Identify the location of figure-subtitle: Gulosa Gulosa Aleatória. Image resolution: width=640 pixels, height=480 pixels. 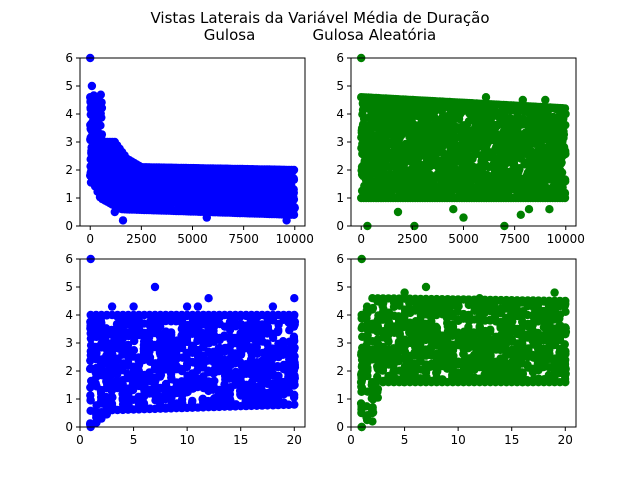
(320, 35).